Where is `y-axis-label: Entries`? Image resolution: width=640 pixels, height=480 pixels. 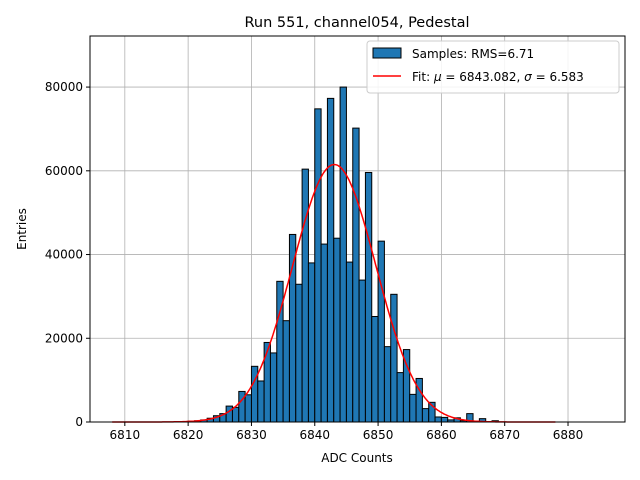 y-axis-label: Entries is located at coordinates (22, 229).